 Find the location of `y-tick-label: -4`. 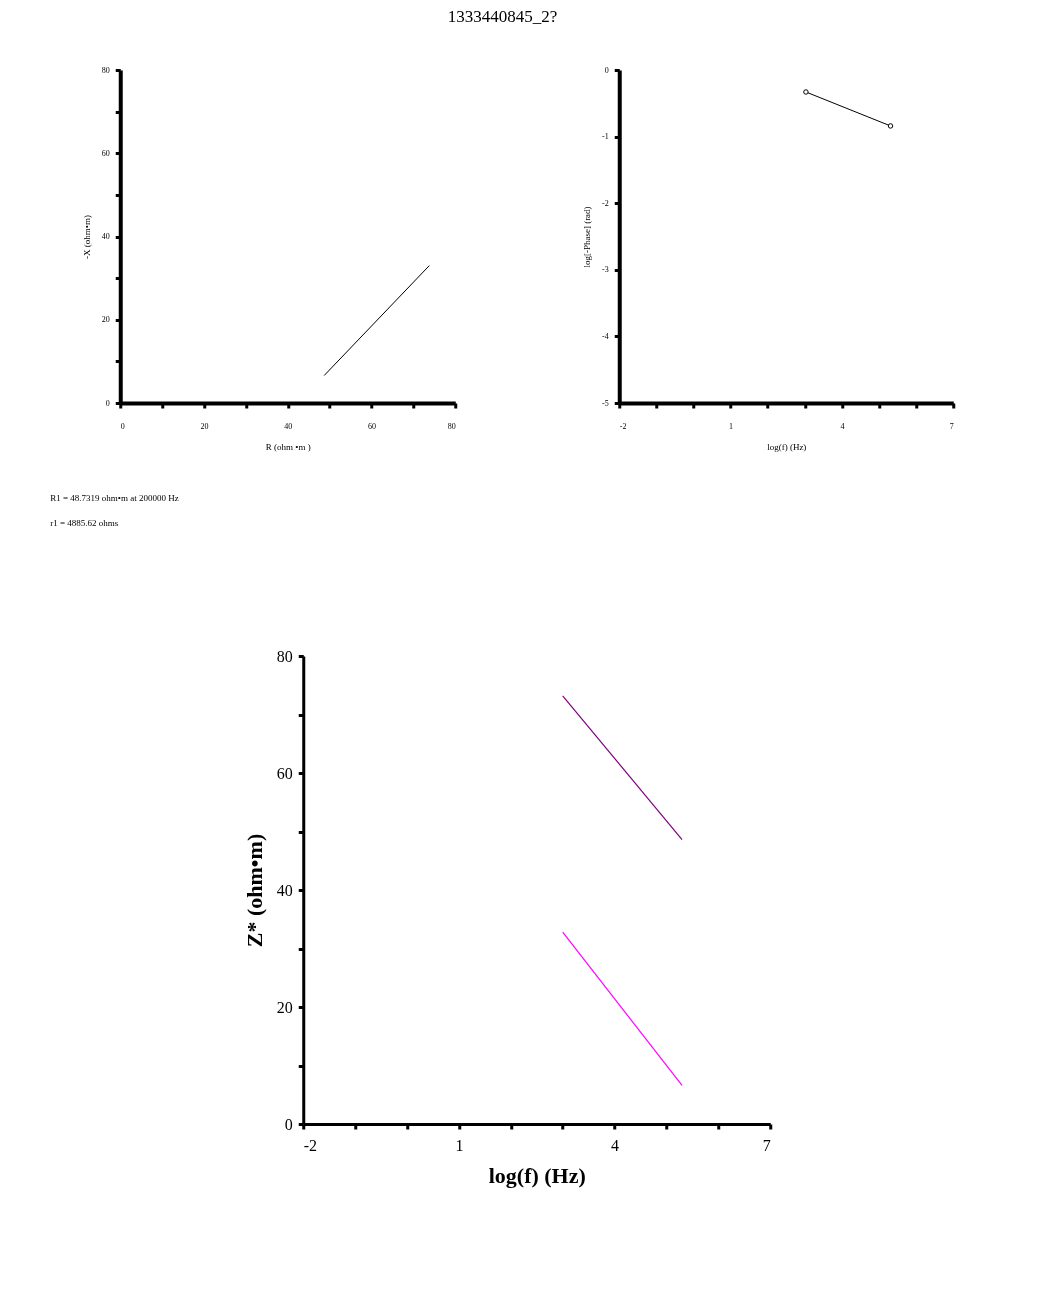

y-tick-label: -4 is located at coordinates (605, 336).